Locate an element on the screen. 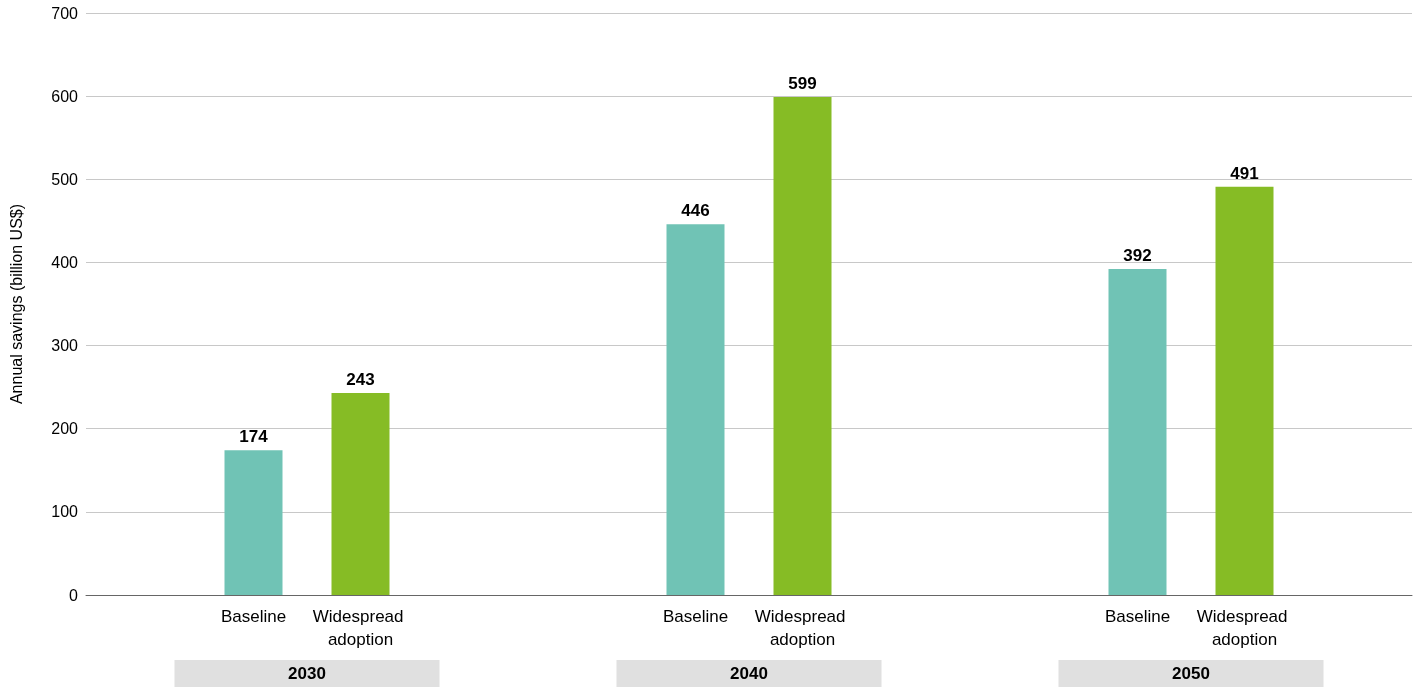 The height and width of the screenshot is (687, 1416). series-label: Widespread adoption is located at coordinates (360, 628).